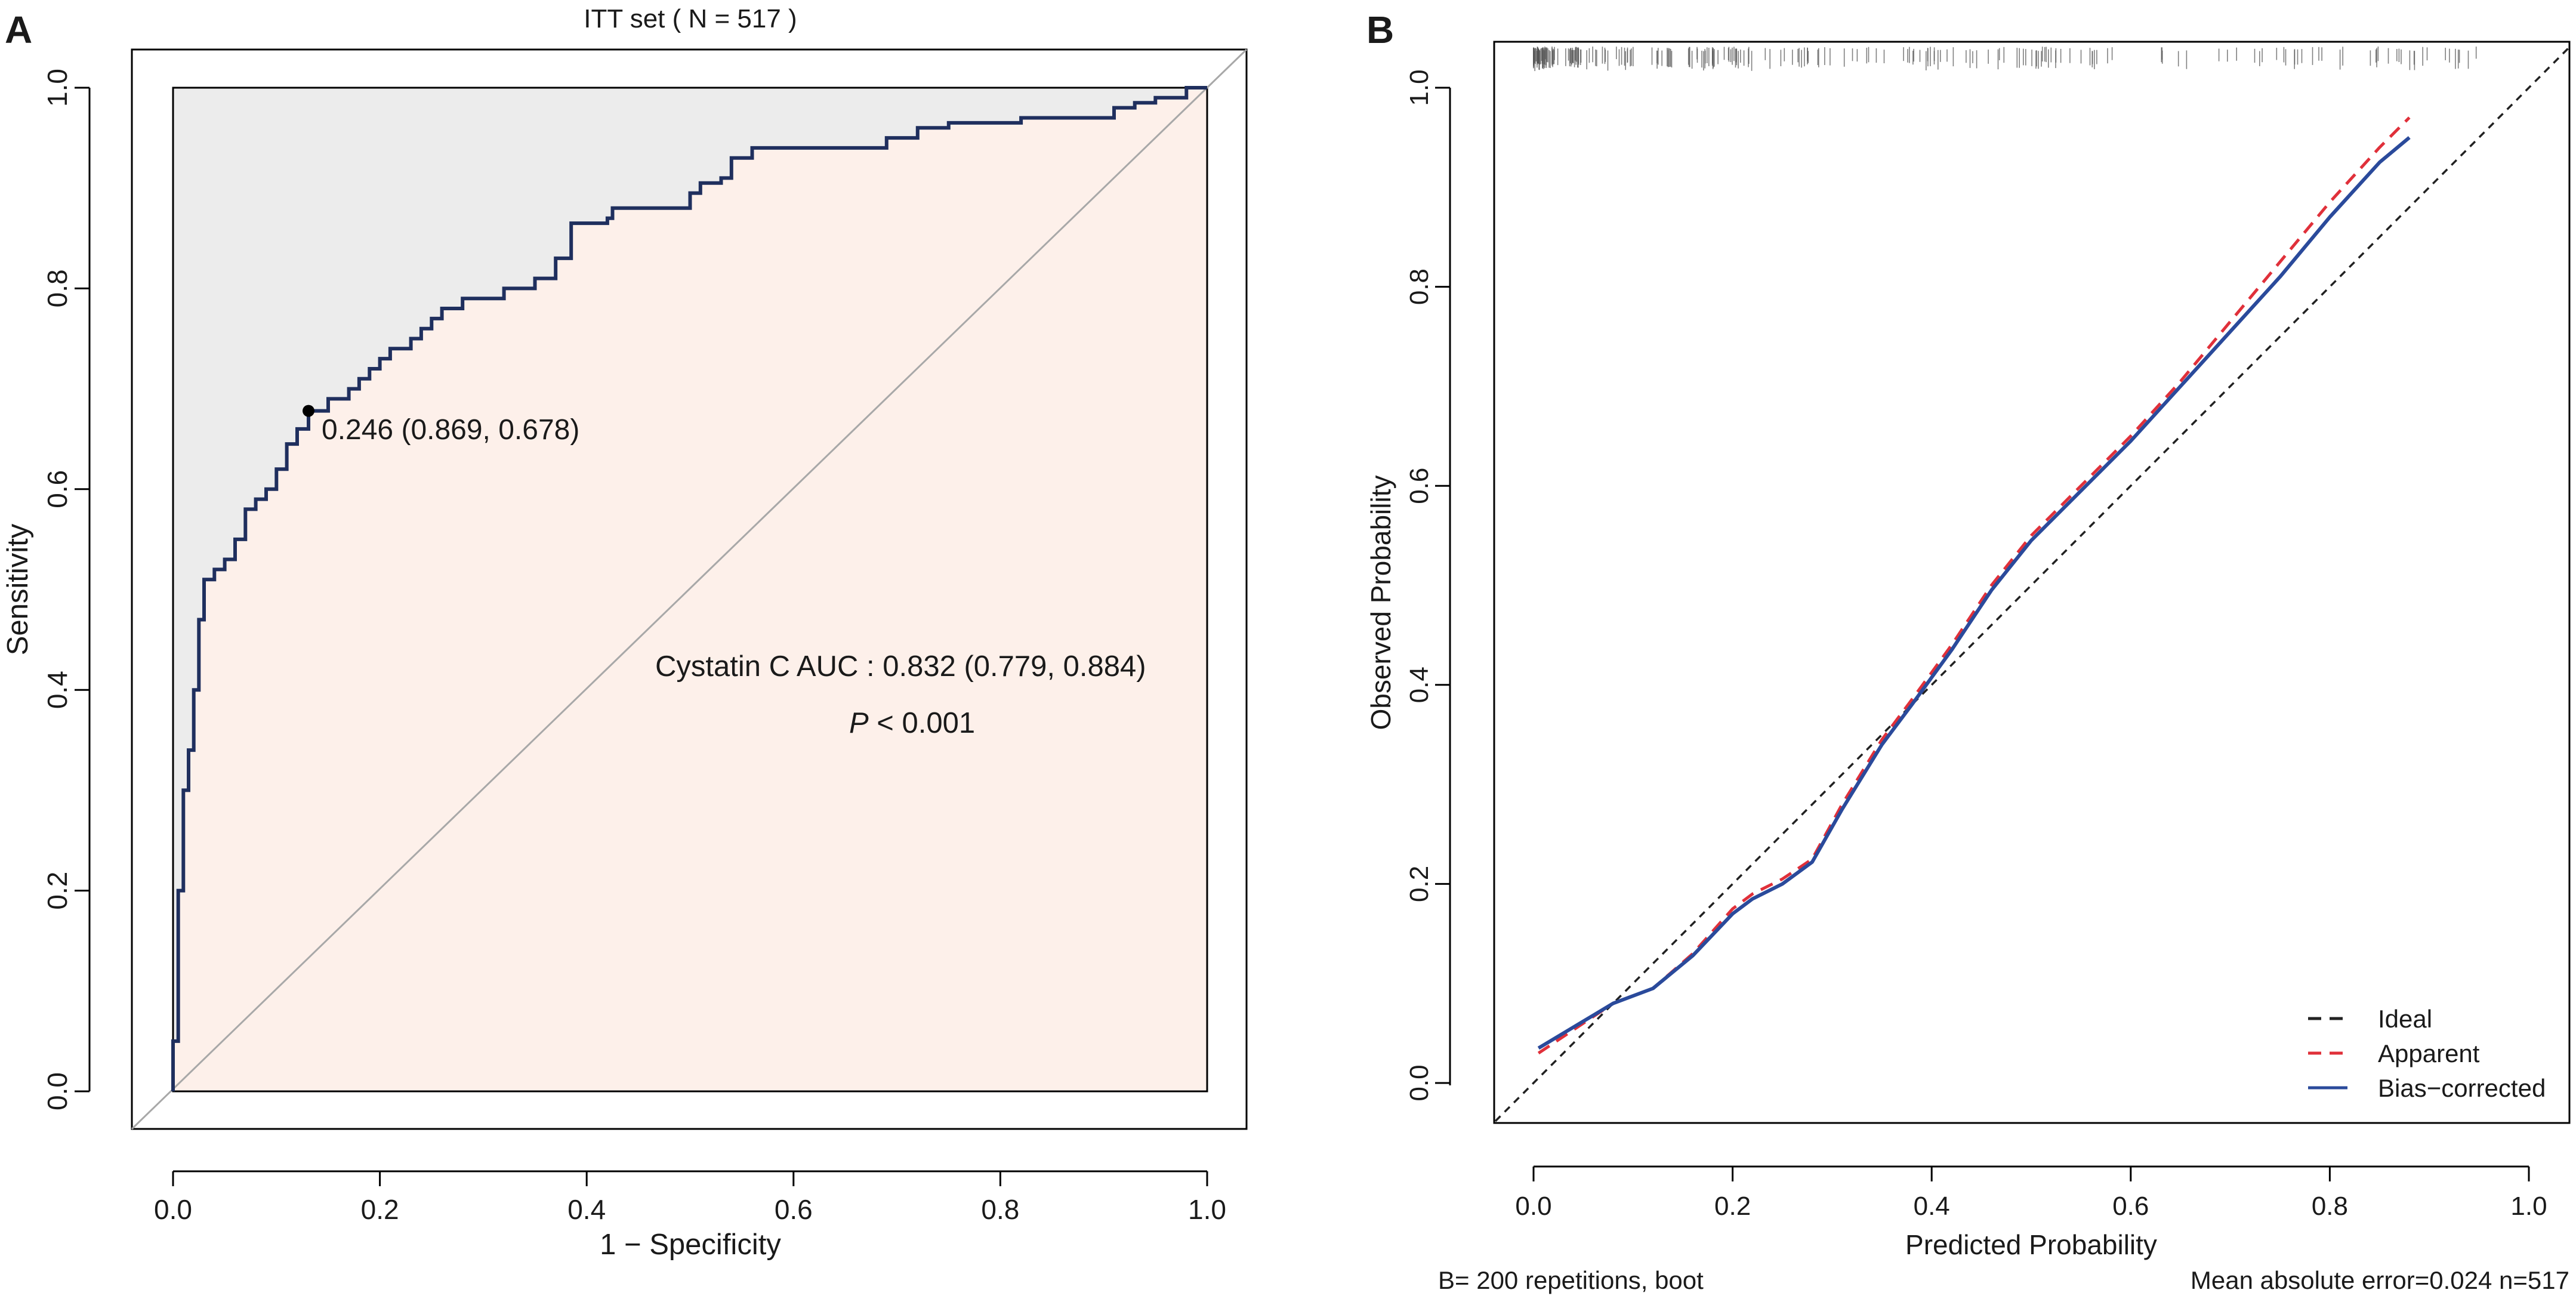  Describe the element at coordinates (66, 589) in the screenshot. I see `roc-y-axis: 0.0 0.2 0.4 0.6 0.8 1.0` at that location.